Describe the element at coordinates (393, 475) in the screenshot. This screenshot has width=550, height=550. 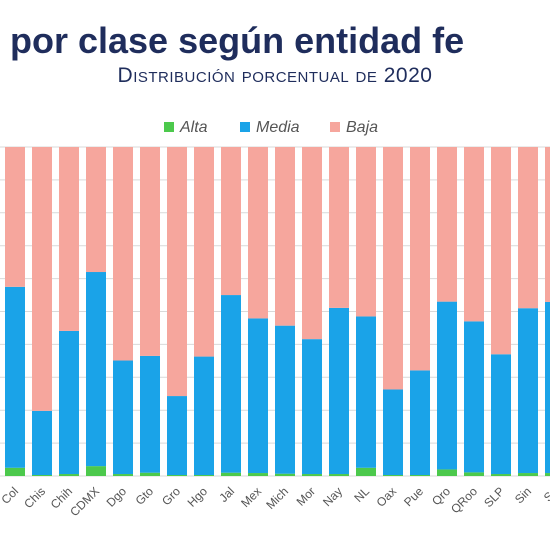
I see `bar-alta-oax` at that location.